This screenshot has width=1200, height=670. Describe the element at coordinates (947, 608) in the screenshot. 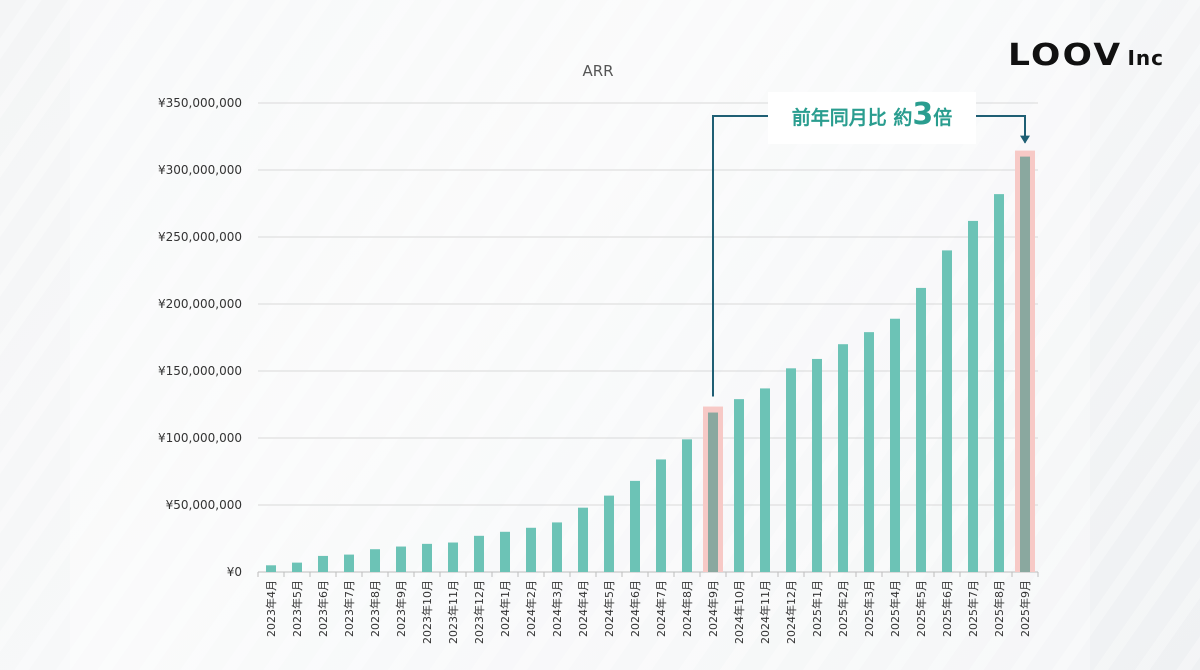

I see `x-tick-label: 2025年6月` at that location.